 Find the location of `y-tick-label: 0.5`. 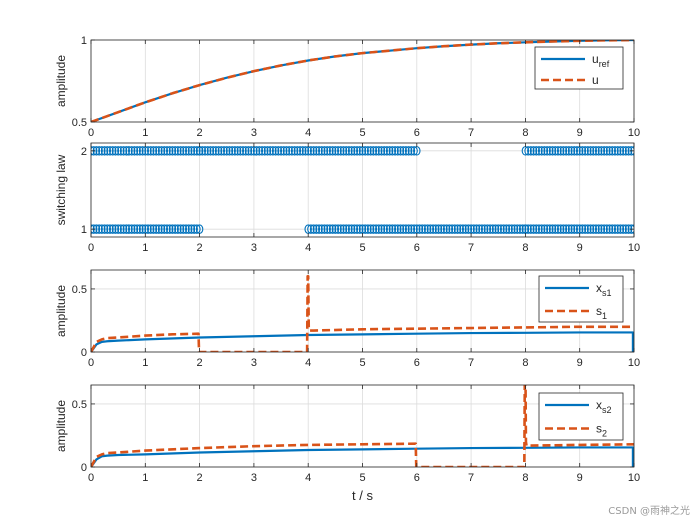

y-tick-label: 0.5 is located at coordinates (79, 405).